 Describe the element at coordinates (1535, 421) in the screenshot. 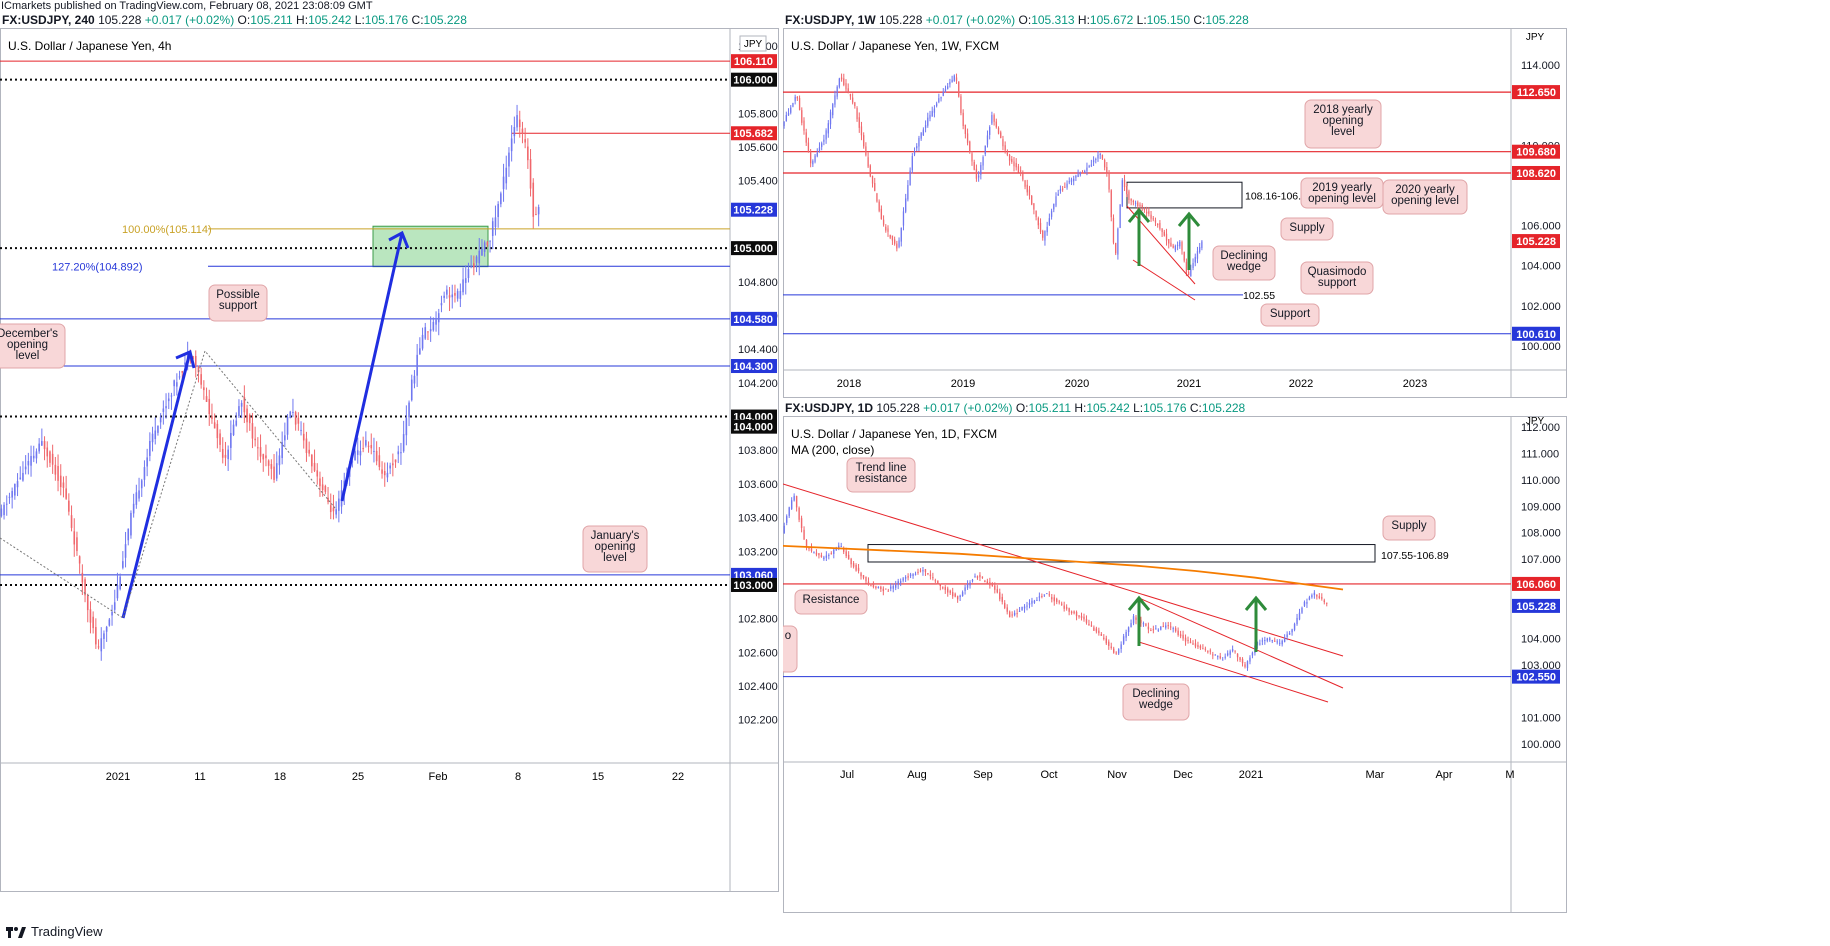

I see `currency-label: JPY` at that location.